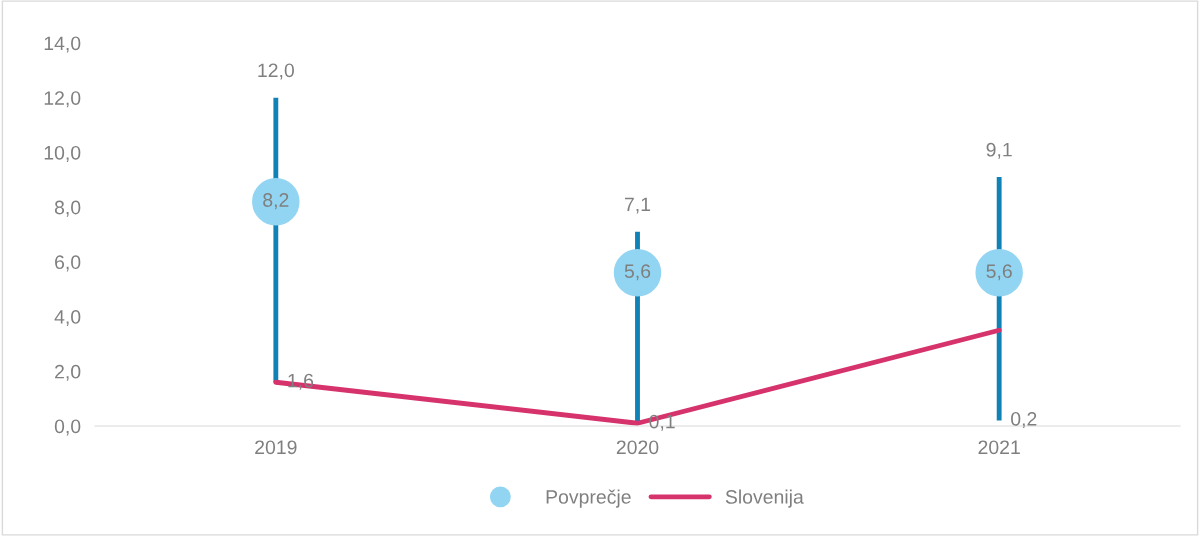 The height and width of the screenshot is (536, 1200). Describe the element at coordinates (68, 372) in the screenshot. I see `y-tick-label: 2,0` at that location.